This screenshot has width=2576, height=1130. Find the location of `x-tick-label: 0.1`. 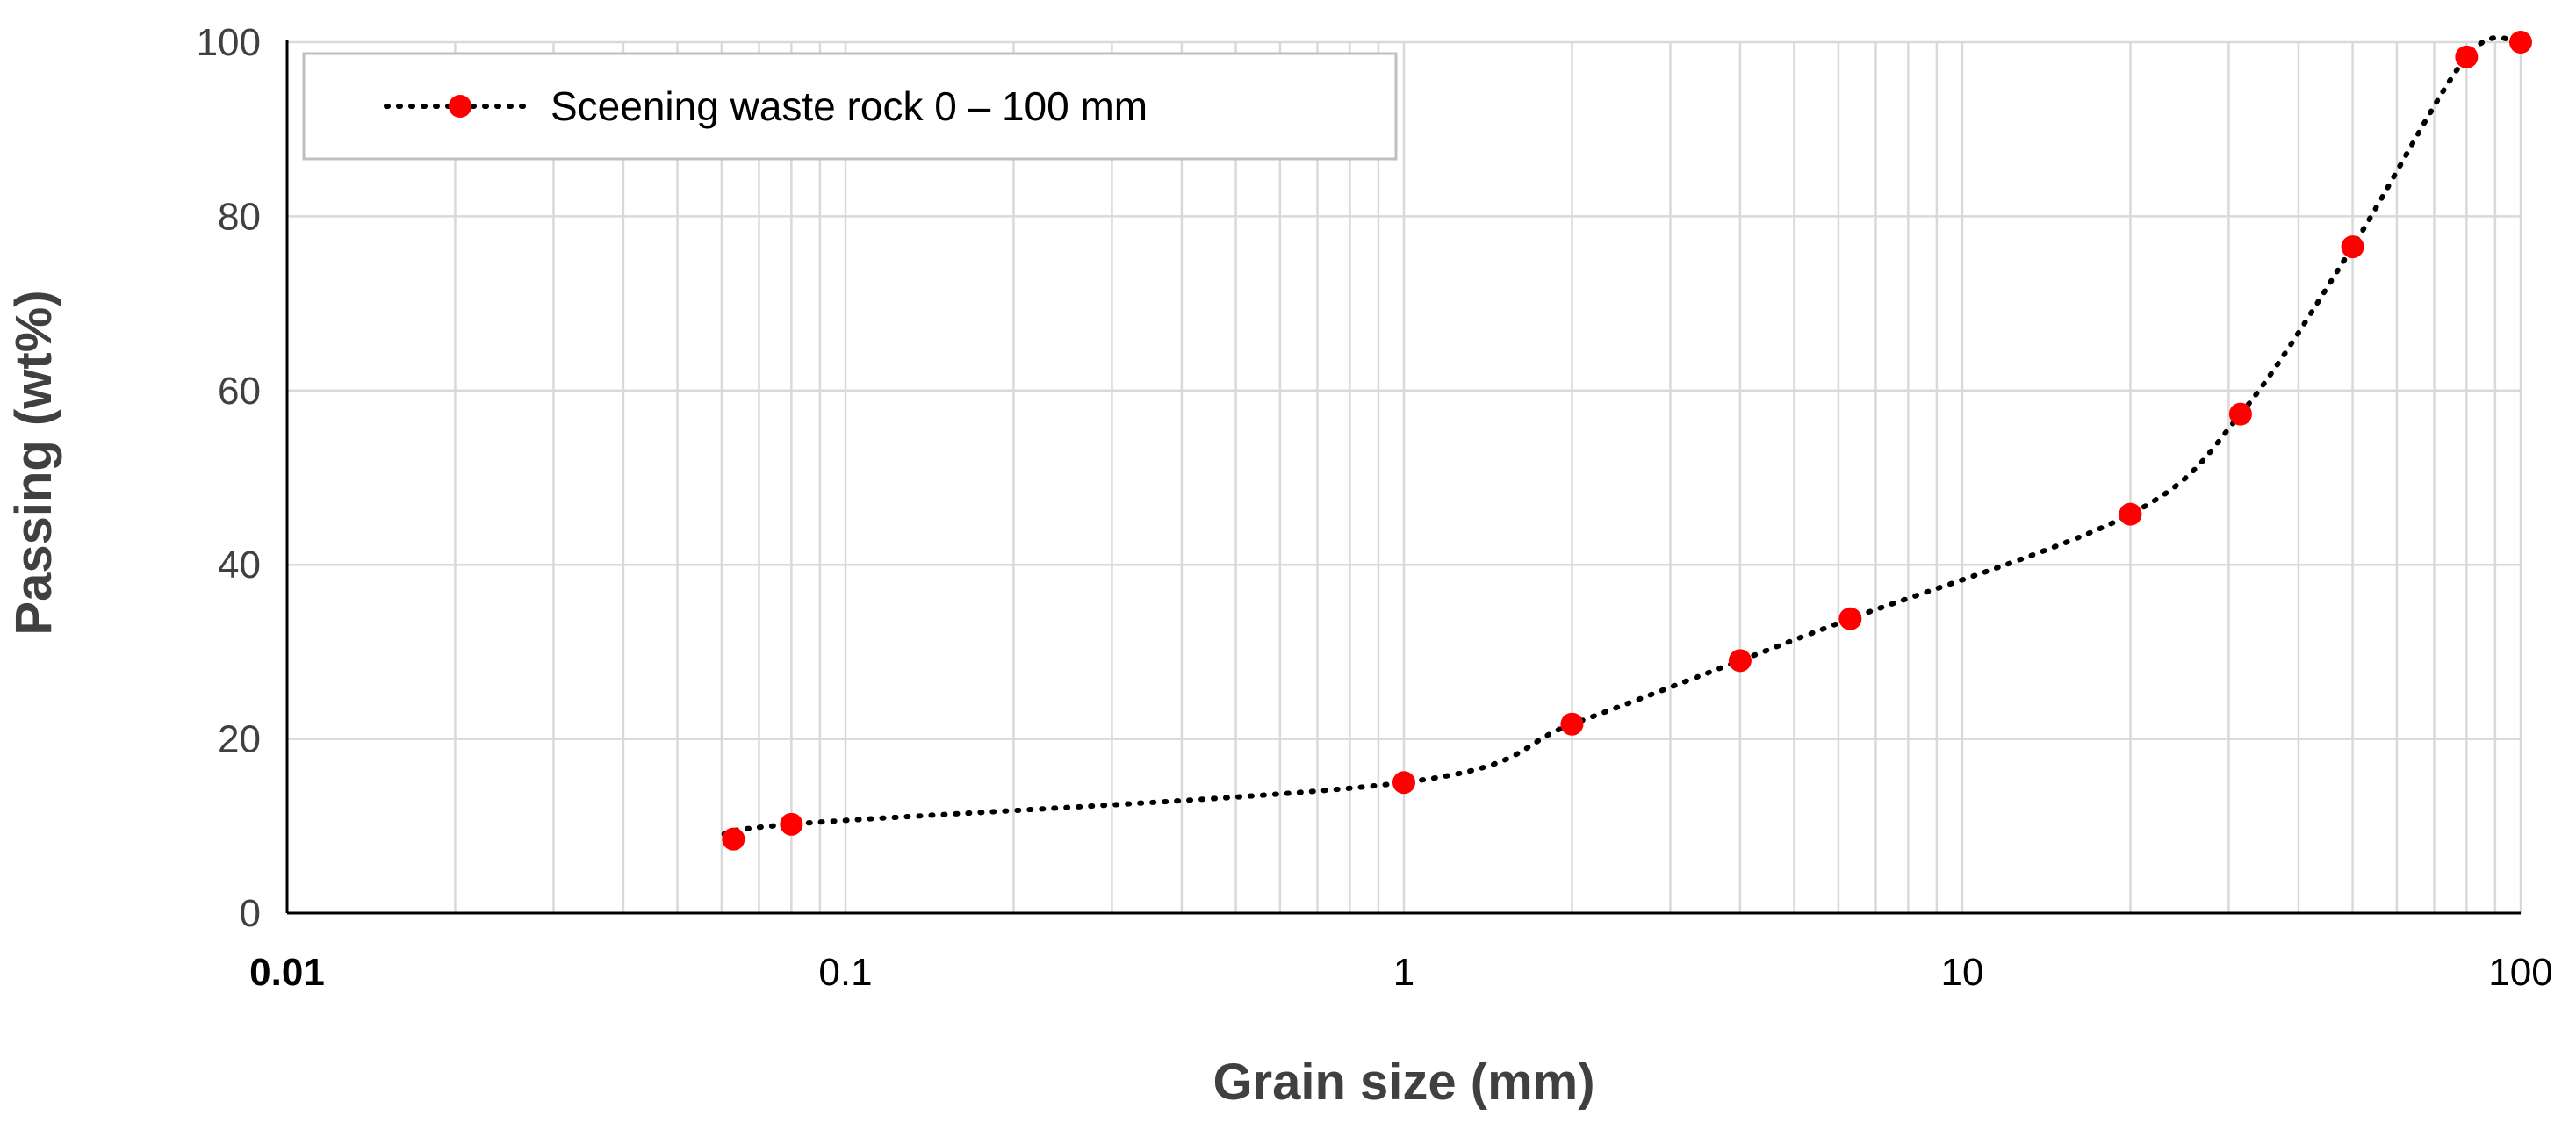

x-tick-label: 0.1 is located at coordinates (845, 972).